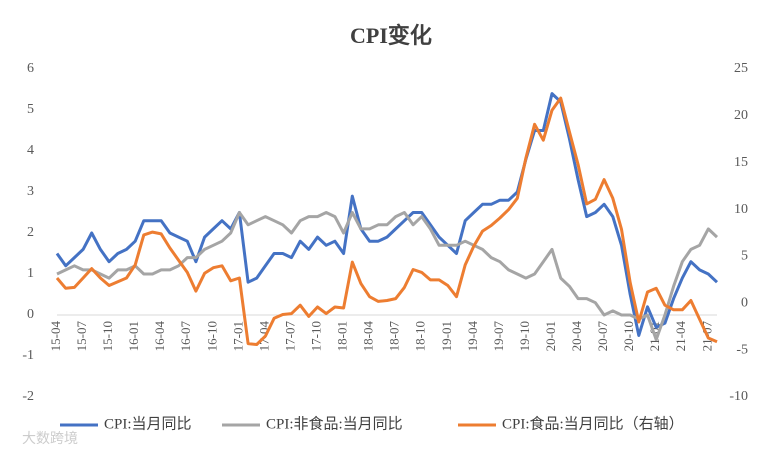 This screenshot has width=782, height=458. I want to click on x-tick-label: 18-04, so click(368, 336).